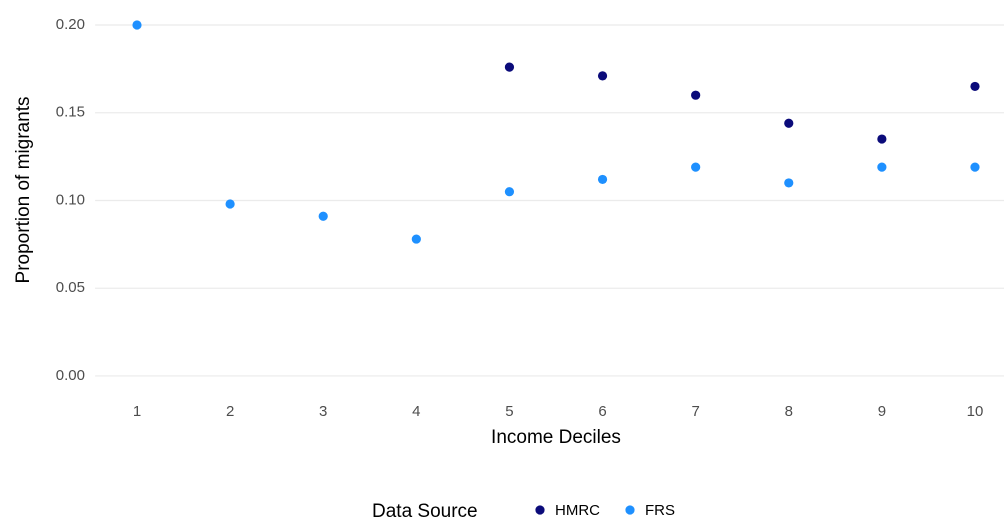 The width and height of the screenshot is (1004, 521). I want to click on y-tick-label: 0.15, so click(70, 112).